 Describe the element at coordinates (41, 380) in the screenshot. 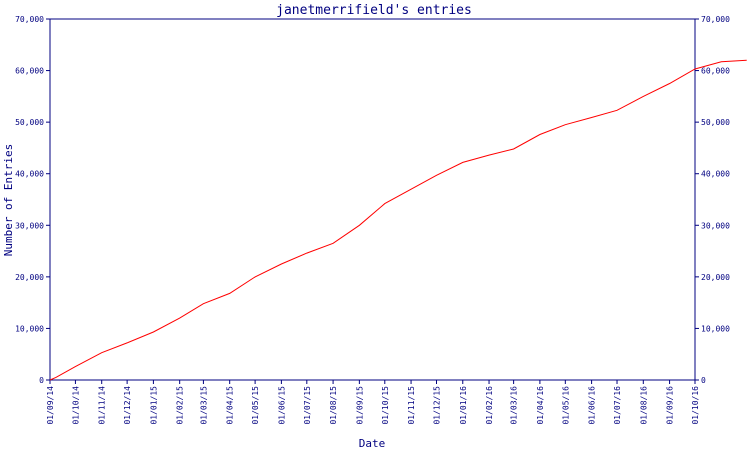

I see `y-tick-label-left: 0` at that location.